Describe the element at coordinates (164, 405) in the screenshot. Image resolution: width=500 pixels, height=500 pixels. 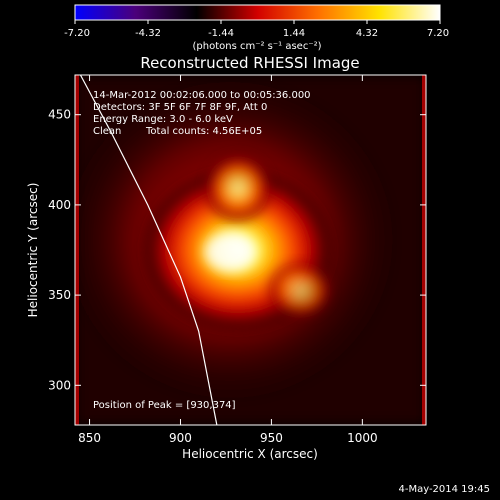
I see `annotation-peak-position: Position of Peak = [930,374]` at that location.